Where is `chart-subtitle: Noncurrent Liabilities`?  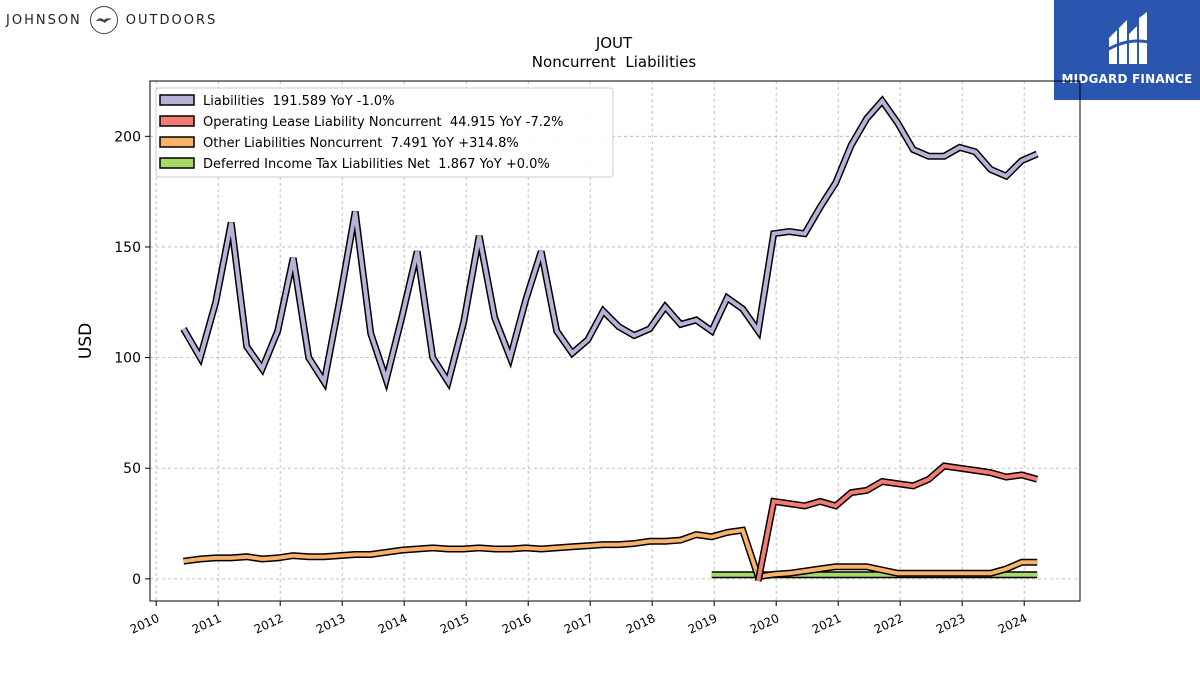
chart-subtitle: Noncurrent Liabilities is located at coordinates (614, 62).